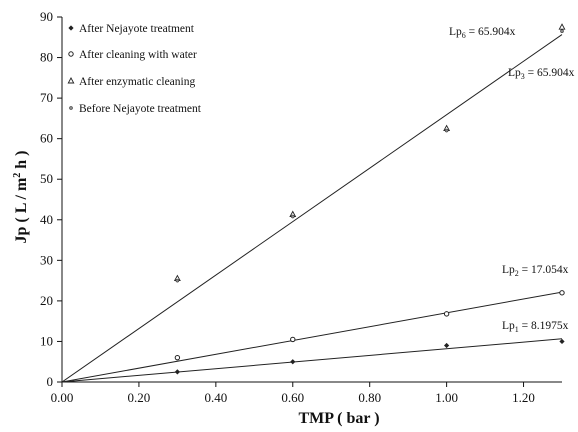  Describe the element at coordinates (562, 26) in the screenshot. I see `data-point-after-enzymatic` at that location.